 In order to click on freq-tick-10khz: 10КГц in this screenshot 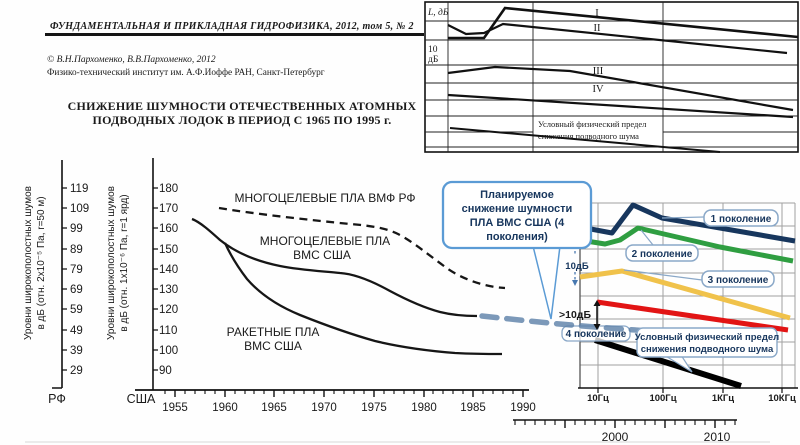, I will do `click(782, 398)`.